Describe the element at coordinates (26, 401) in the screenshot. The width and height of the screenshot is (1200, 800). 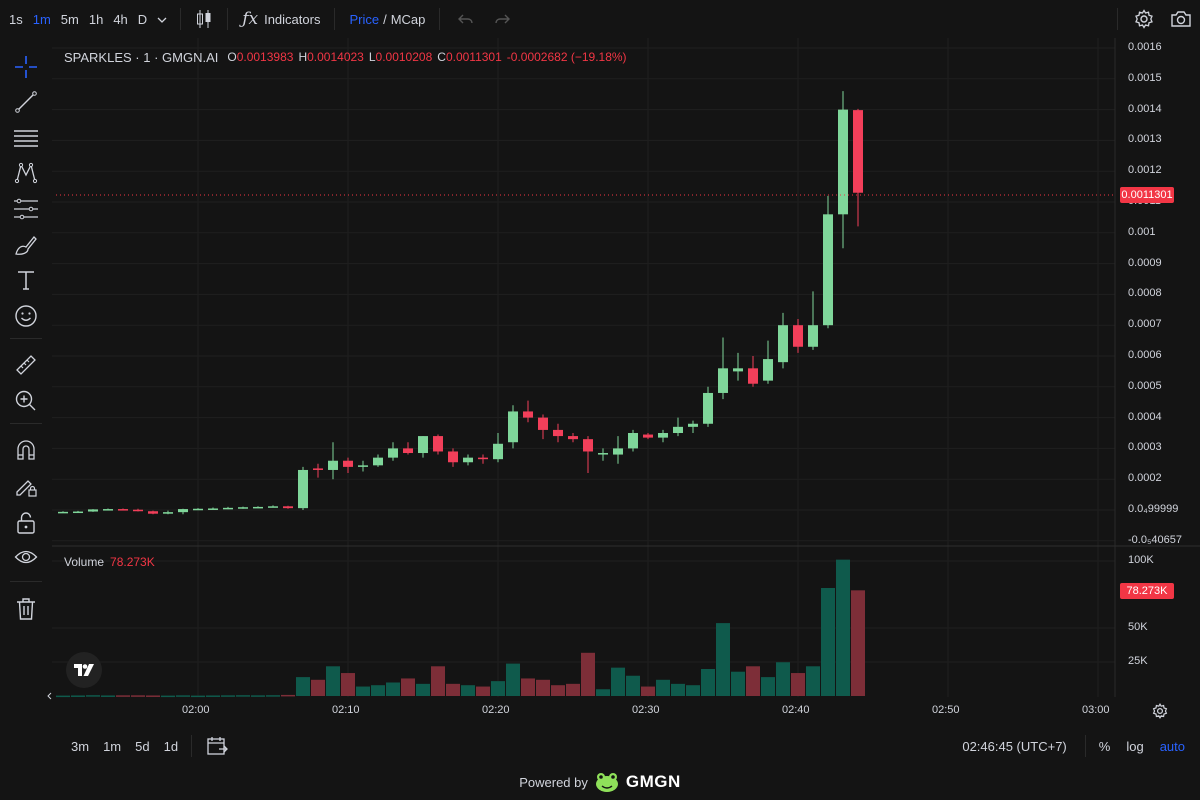
I see `zoom-tool` at that location.